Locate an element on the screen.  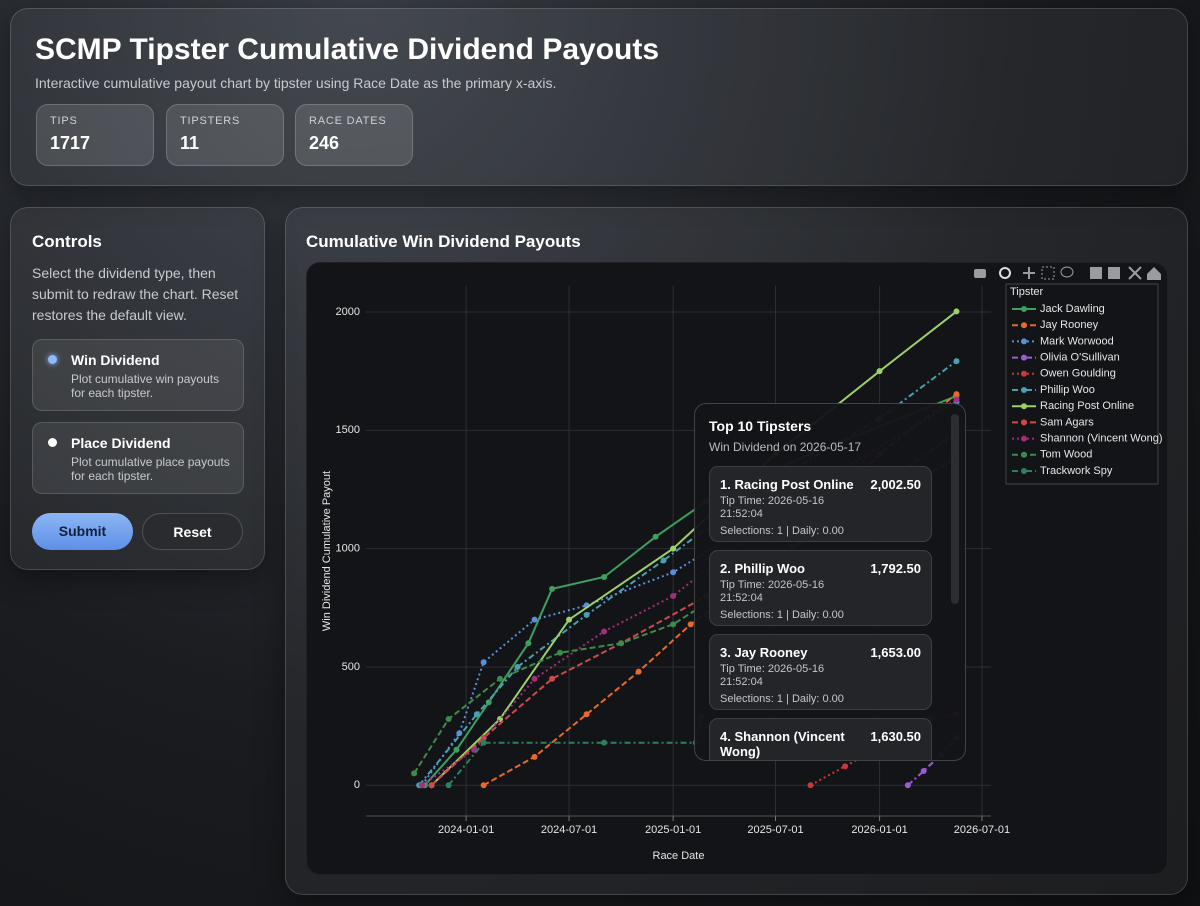
x-tick-label: 2025-01-01 is located at coordinates (673, 830).